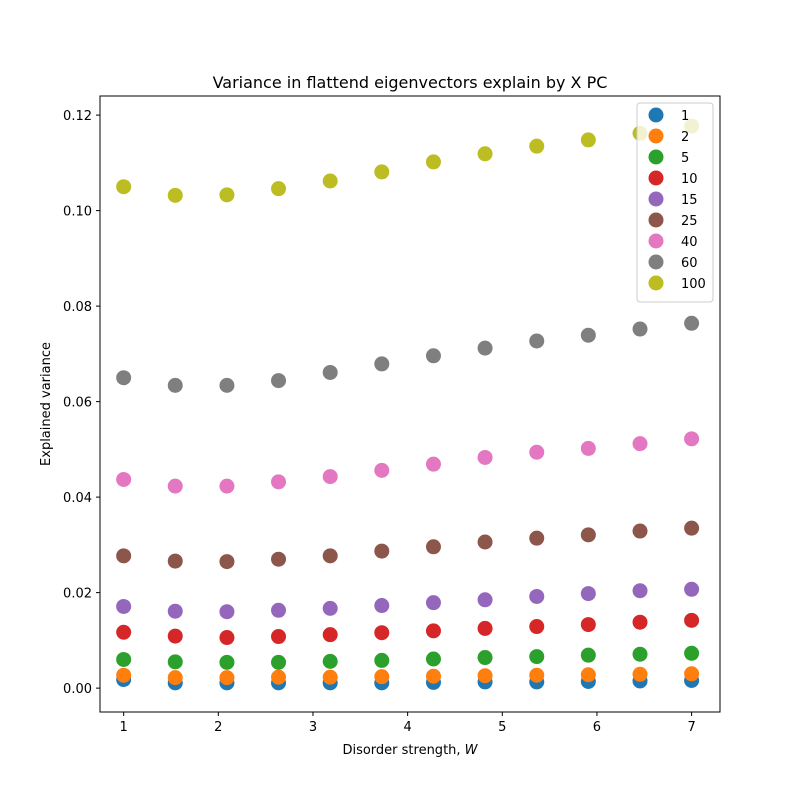 The image size is (800, 800). What do you see at coordinates (77, 212) in the screenshot?
I see `y-tick-label: 0.10` at bounding box center [77, 212].